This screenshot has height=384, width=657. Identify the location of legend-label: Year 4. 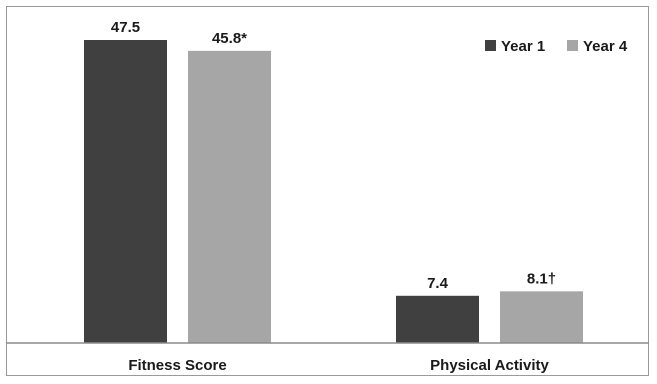
(605, 46).